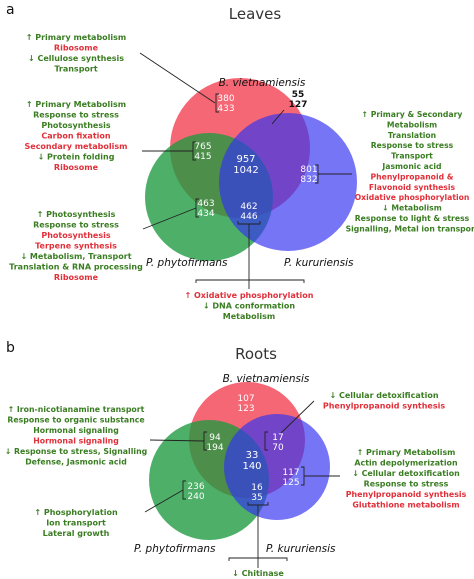  Describe the element at coordinates (298, 105) in the screenshot. I see `leaves-count-bk-2: 127` at that location.